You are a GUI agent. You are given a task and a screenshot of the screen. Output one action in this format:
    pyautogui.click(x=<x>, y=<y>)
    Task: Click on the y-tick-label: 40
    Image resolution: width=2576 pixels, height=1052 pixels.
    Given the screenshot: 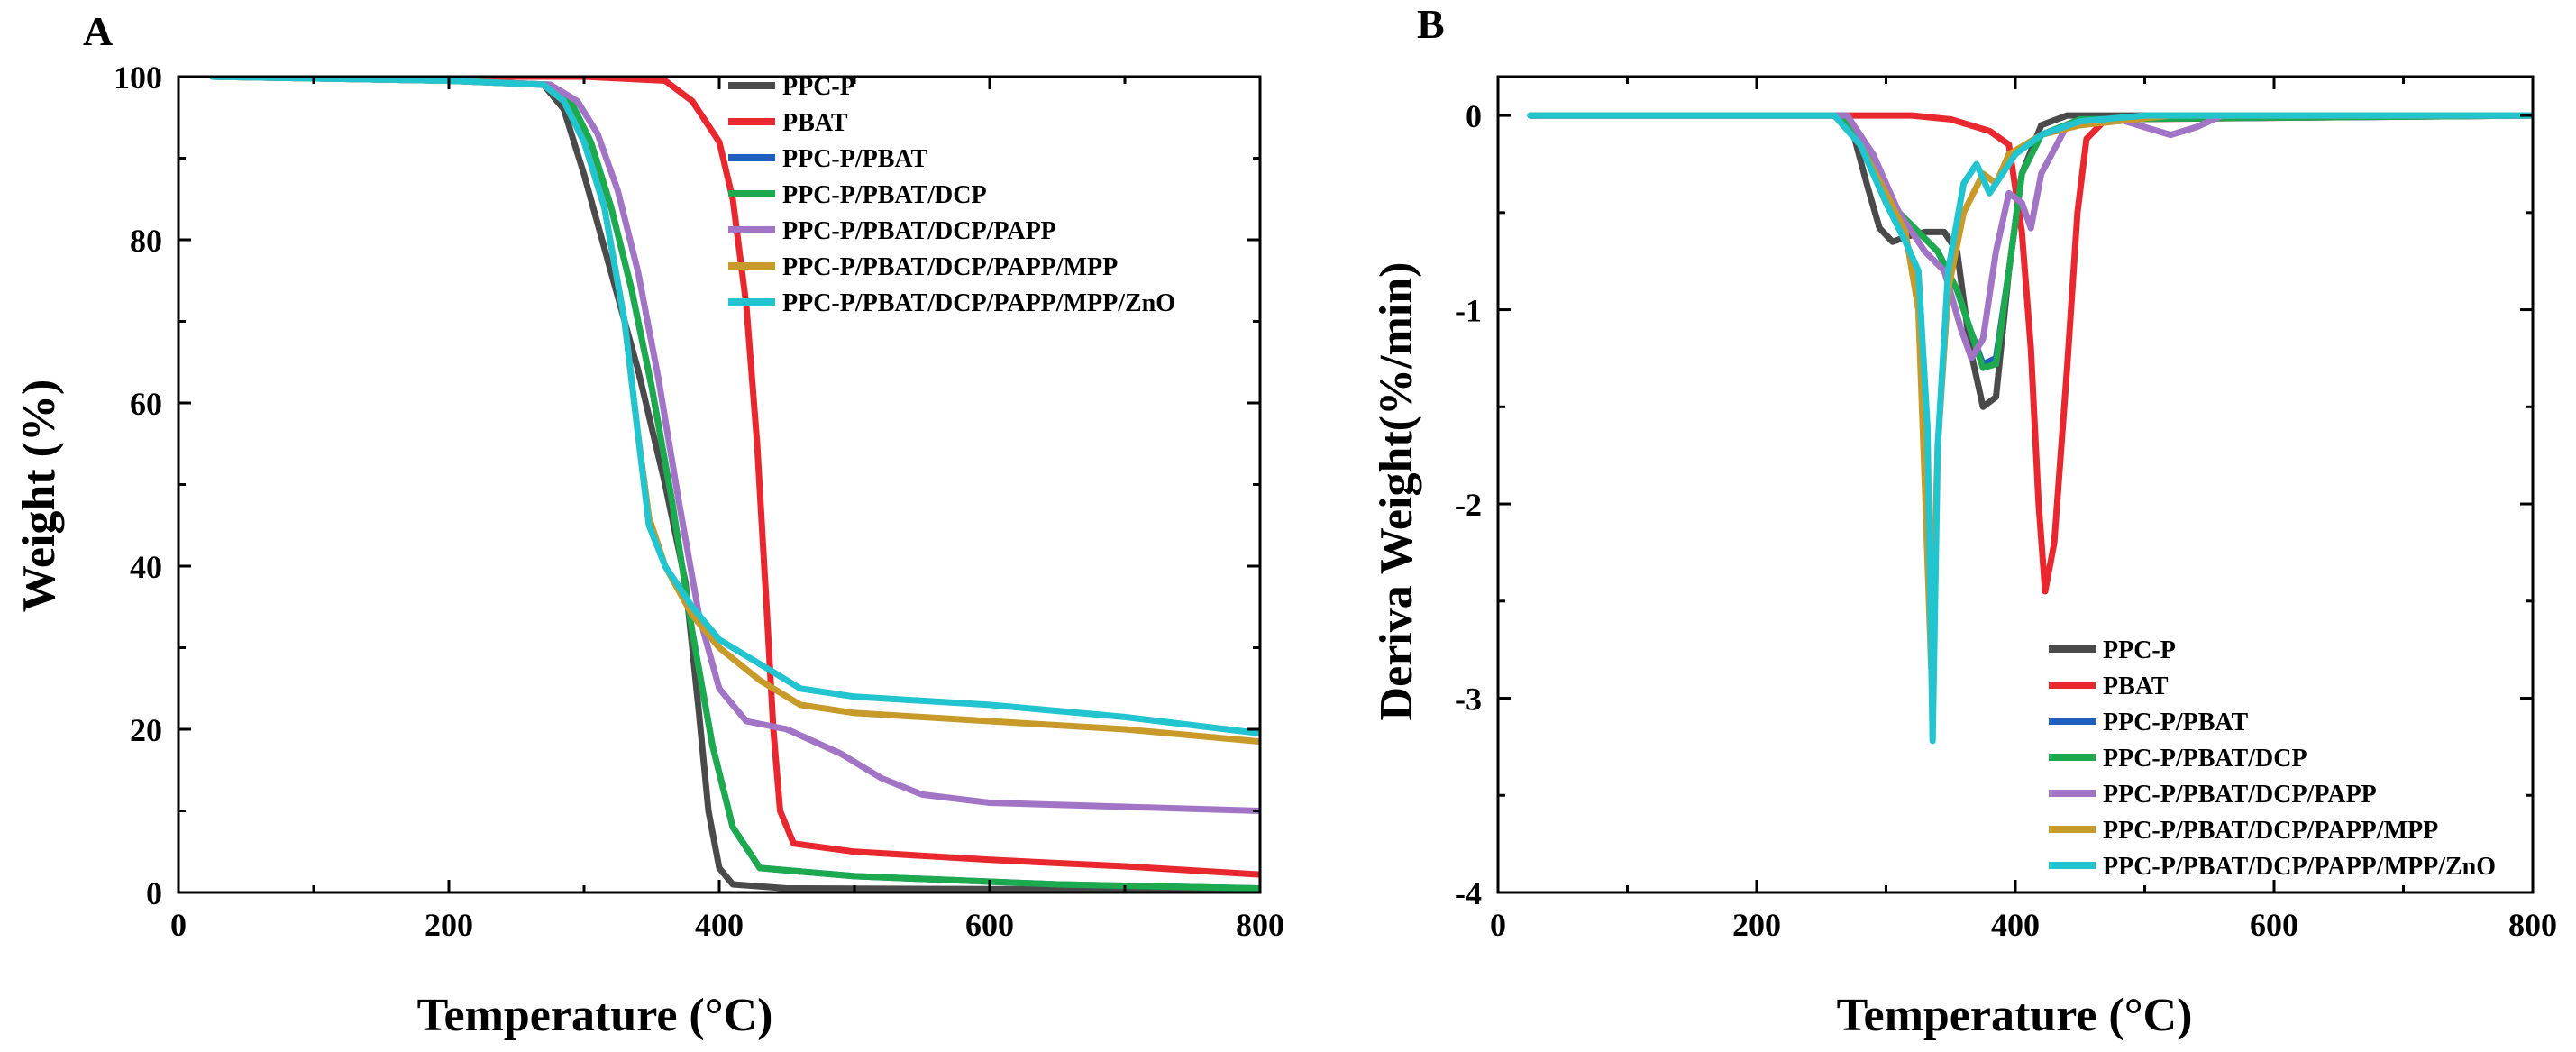 What is the action you would take?
    pyautogui.click(x=146, y=567)
    